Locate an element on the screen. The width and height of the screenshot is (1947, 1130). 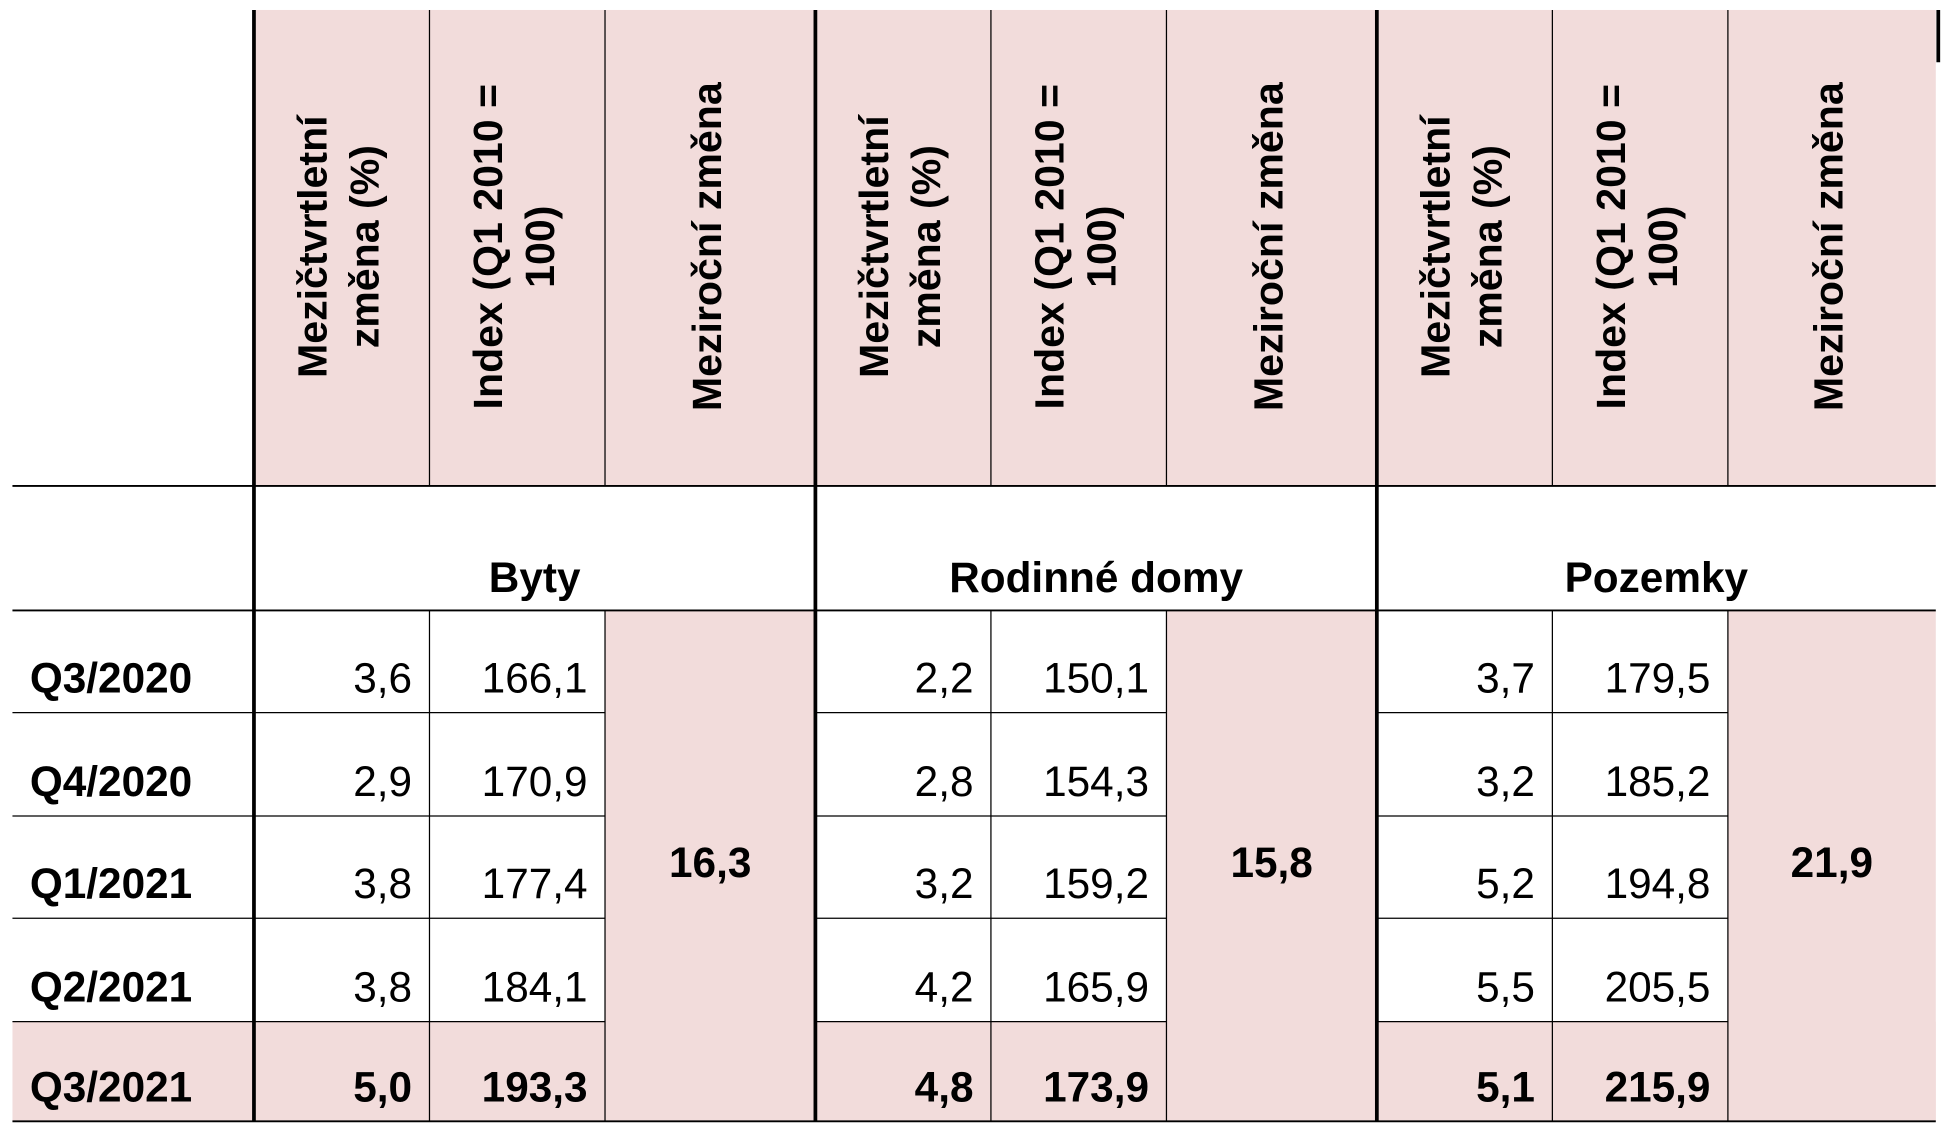
row-label: Q3/2020 is located at coordinates (111, 678).